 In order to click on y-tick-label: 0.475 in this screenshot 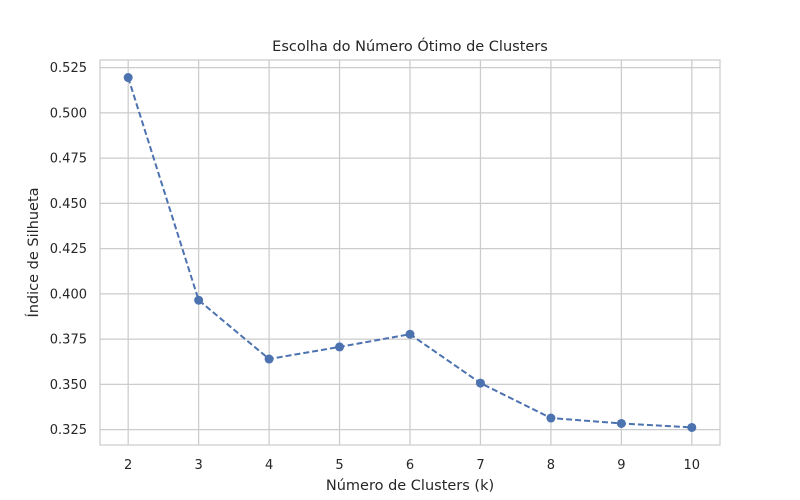, I will do `click(68, 159)`.